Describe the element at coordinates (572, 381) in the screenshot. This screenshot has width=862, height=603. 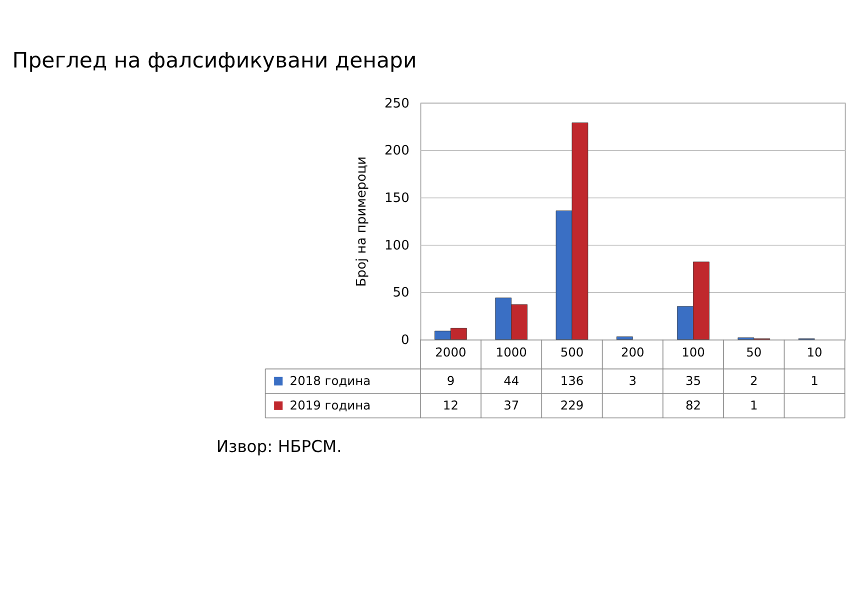
I see `data-label: 136` at that location.